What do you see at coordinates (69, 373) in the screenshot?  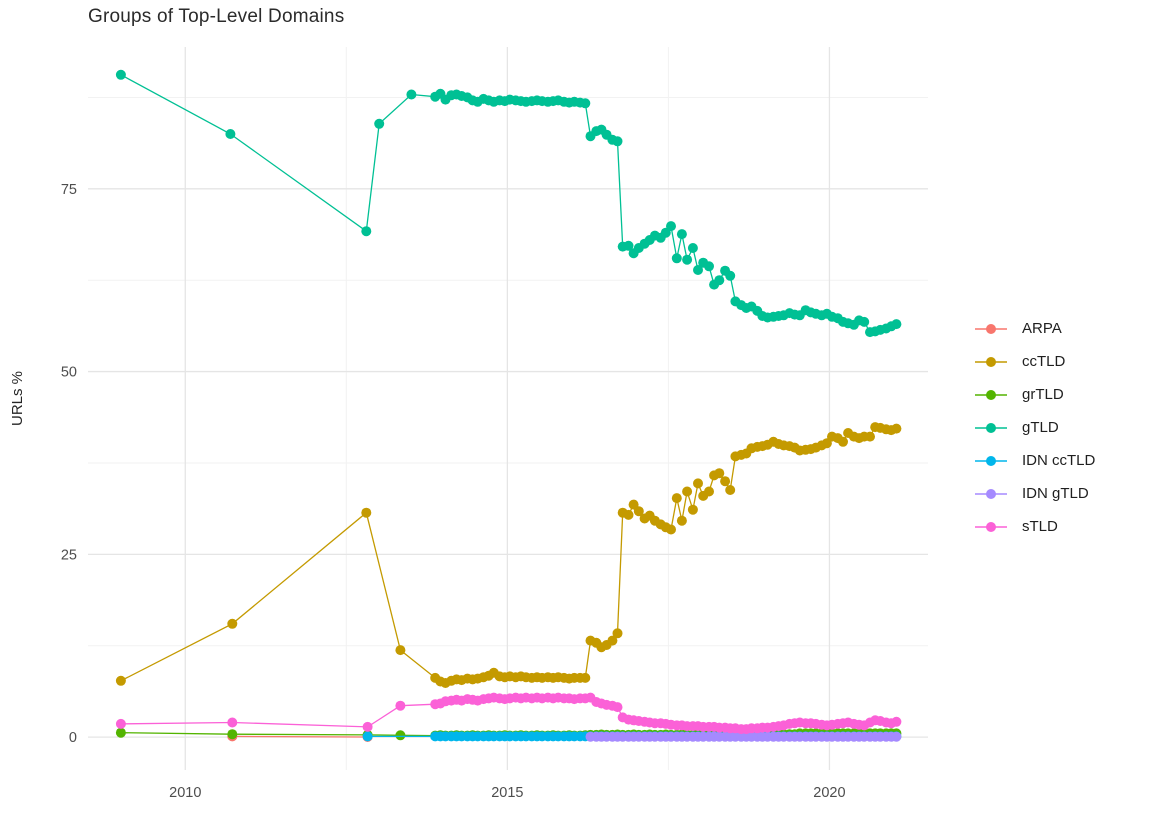 I see `y-tick-label: 50` at bounding box center [69, 373].